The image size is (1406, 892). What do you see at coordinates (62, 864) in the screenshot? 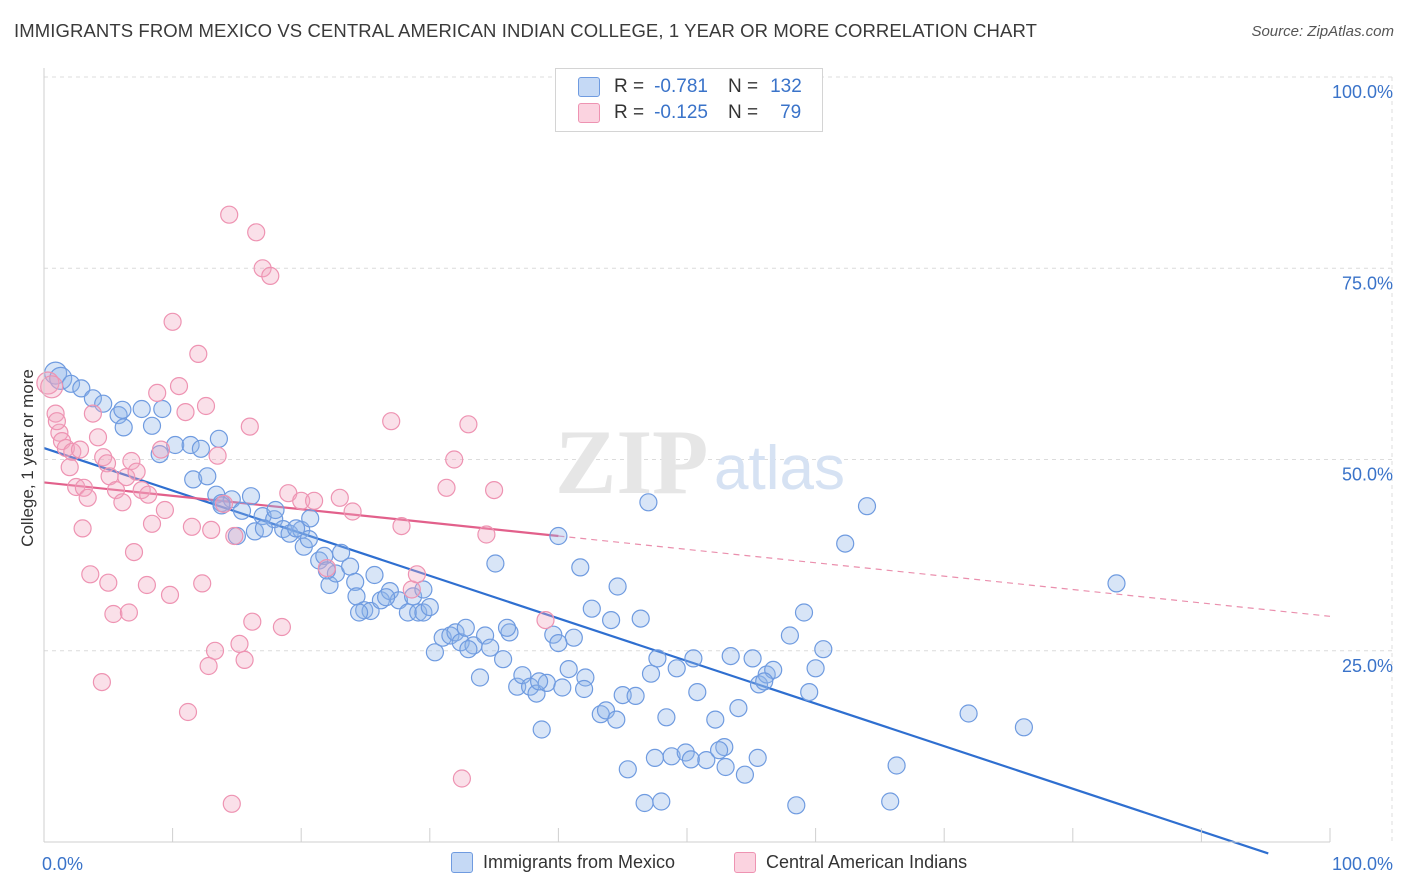
I see `x-tick-label: 0.0%` at bounding box center [62, 864].